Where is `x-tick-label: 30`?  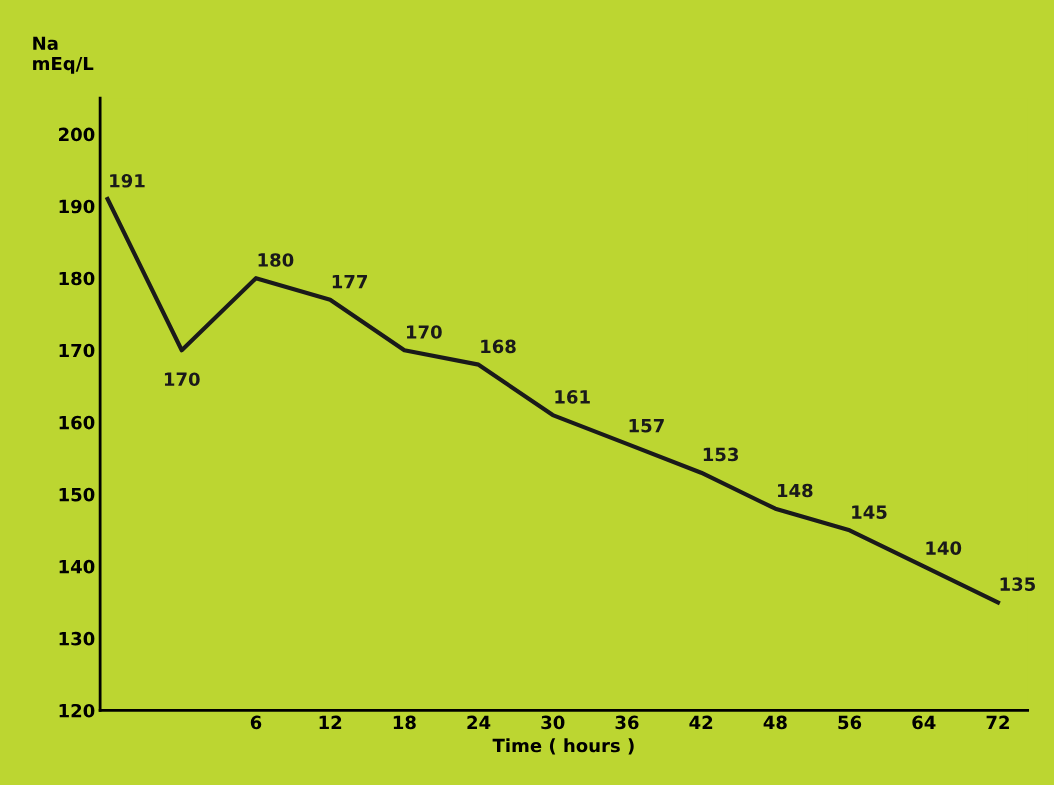
x-tick-label: 30 is located at coordinates (553, 722).